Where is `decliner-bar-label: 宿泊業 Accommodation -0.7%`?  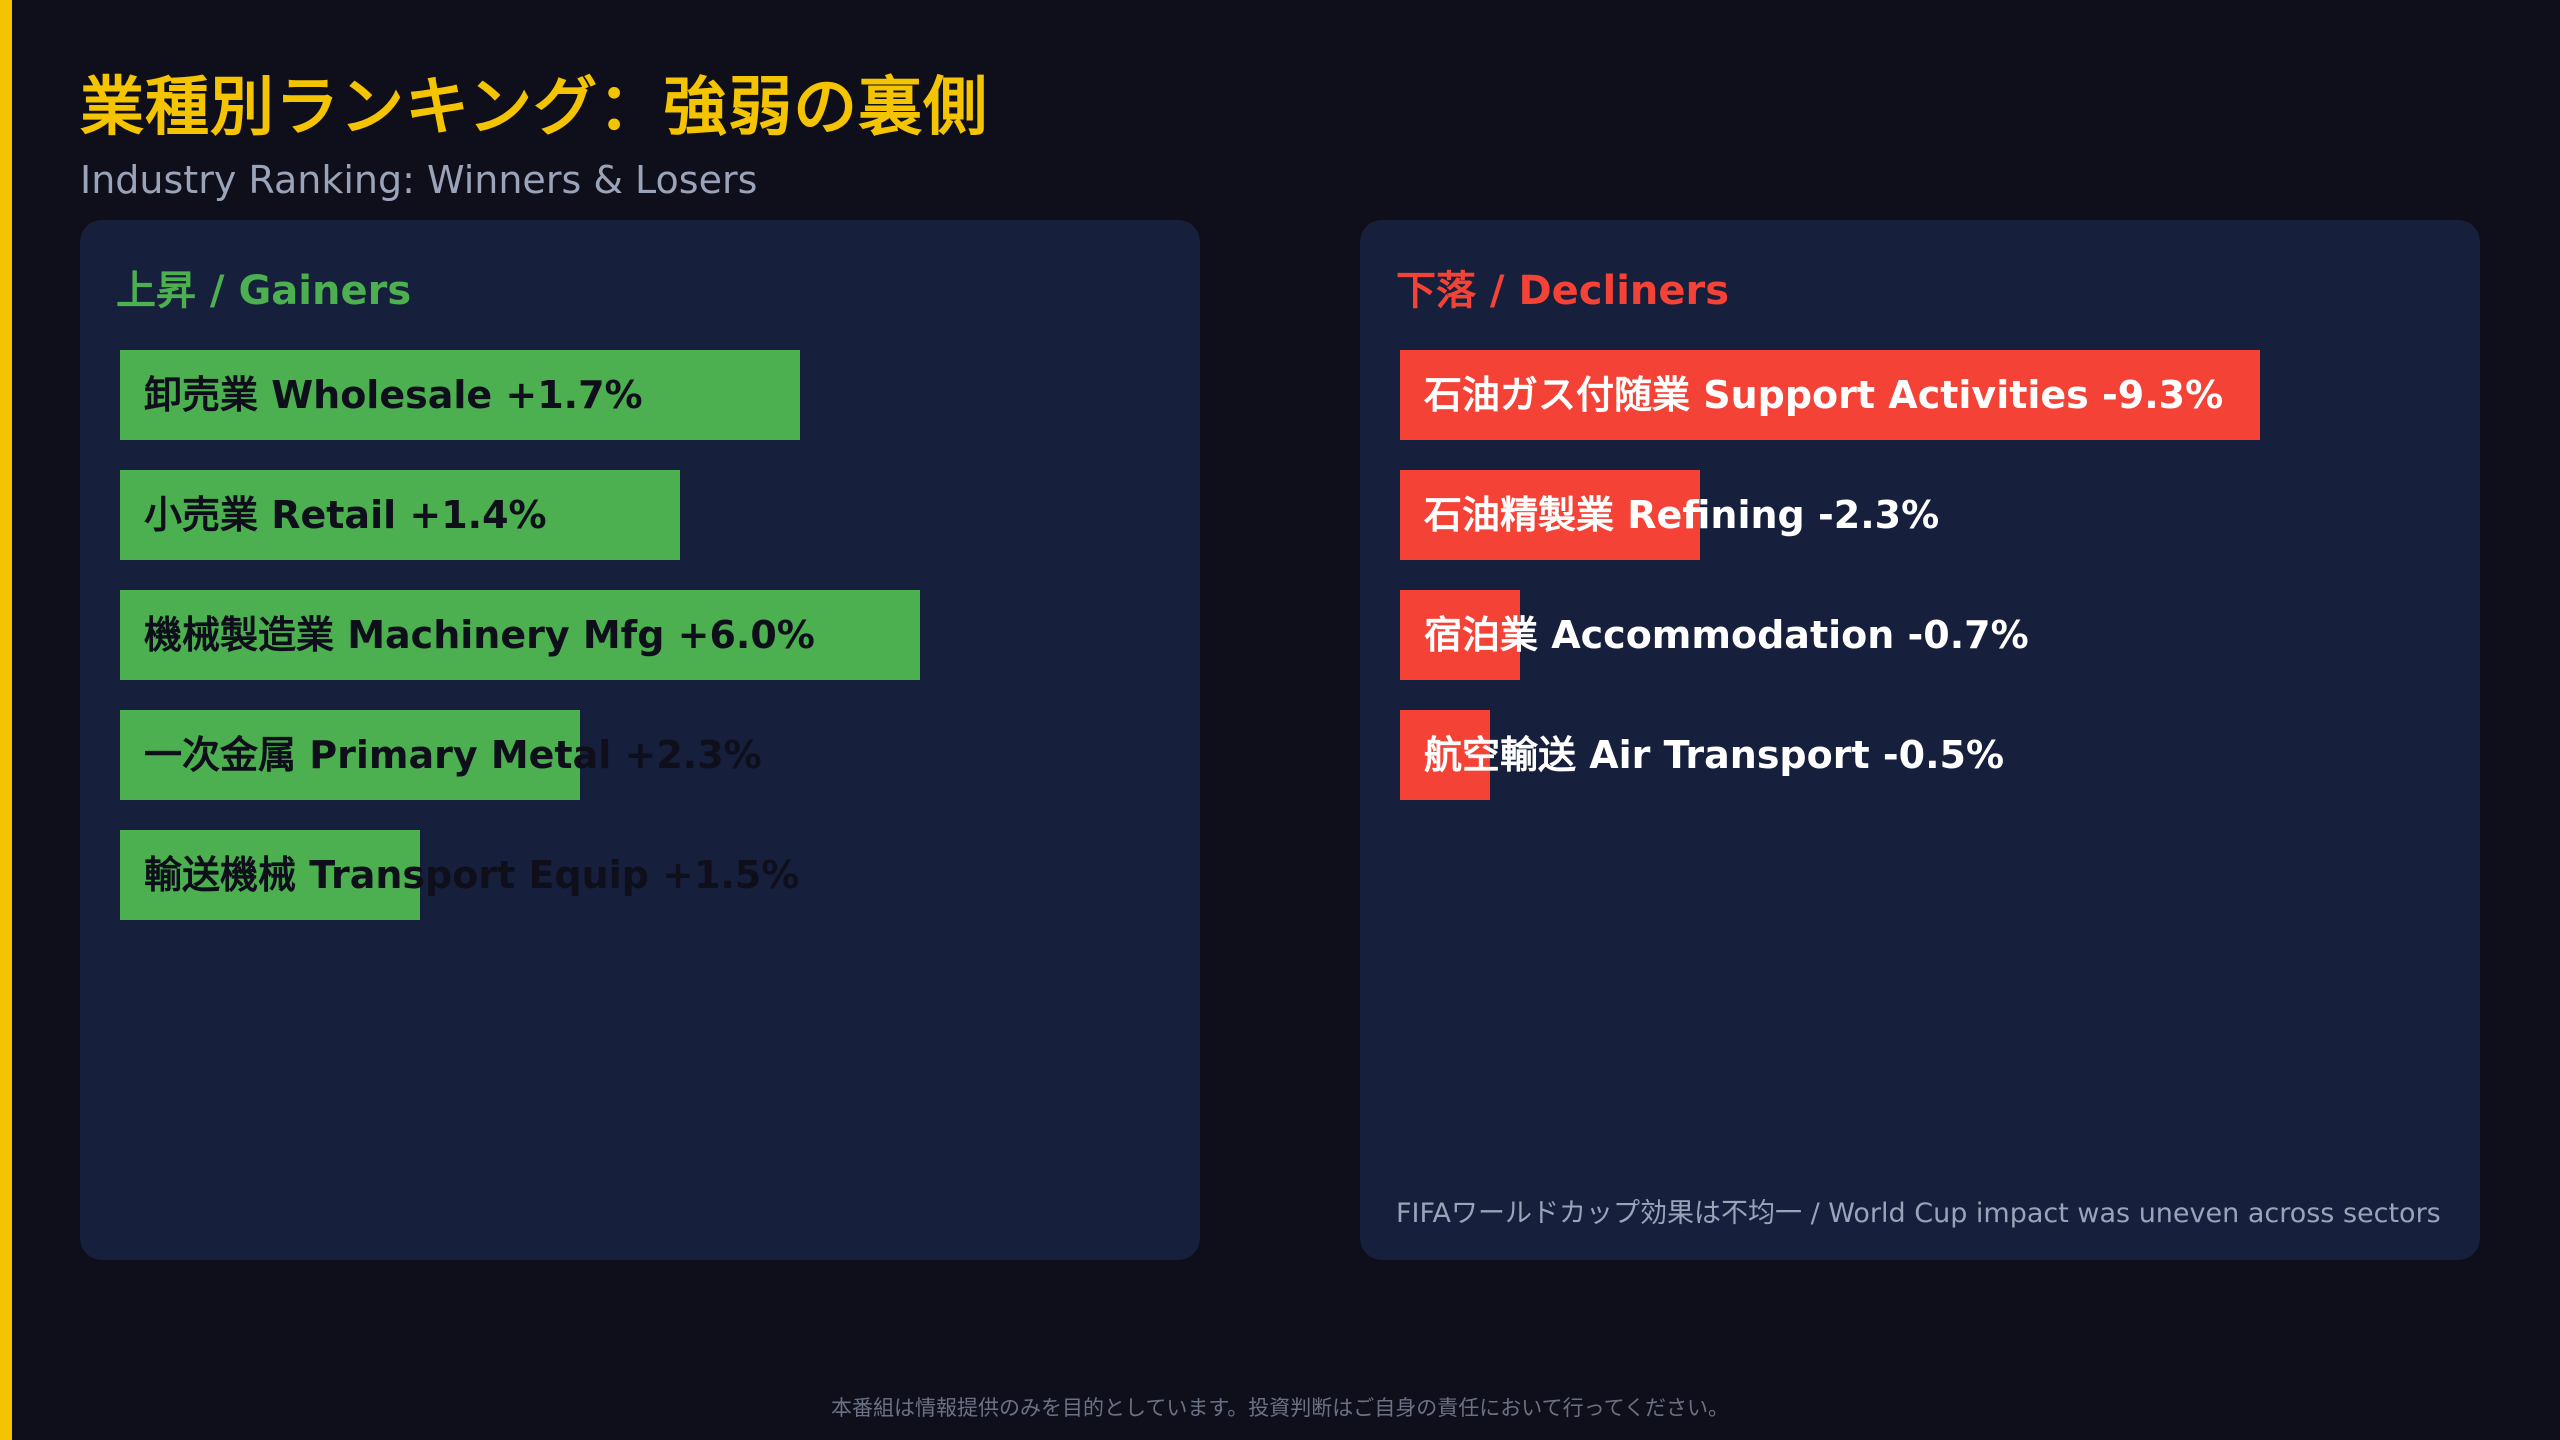 decliner-bar-label: 宿泊業 Accommodation -0.7% is located at coordinates (1726, 635).